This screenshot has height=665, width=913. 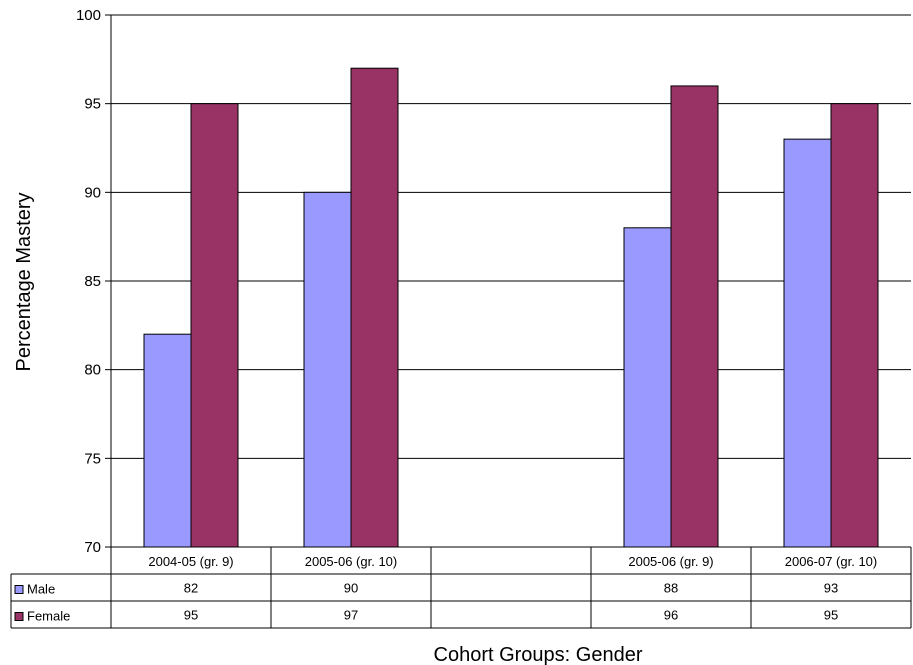 I want to click on legend-label: Male, so click(x=41, y=589).